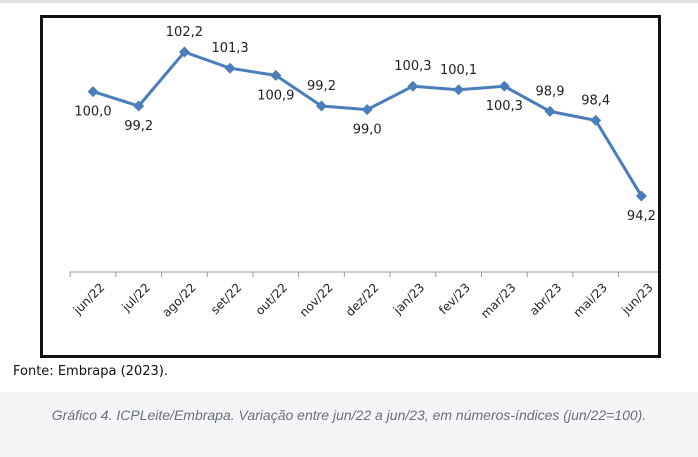 Image resolution: width=698 pixels, height=457 pixels. What do you see at coordinates (90, 371) in the screenshot?
I see `source-note: Fonte: Embrapa (2023).` at bounding box center [90, 371].